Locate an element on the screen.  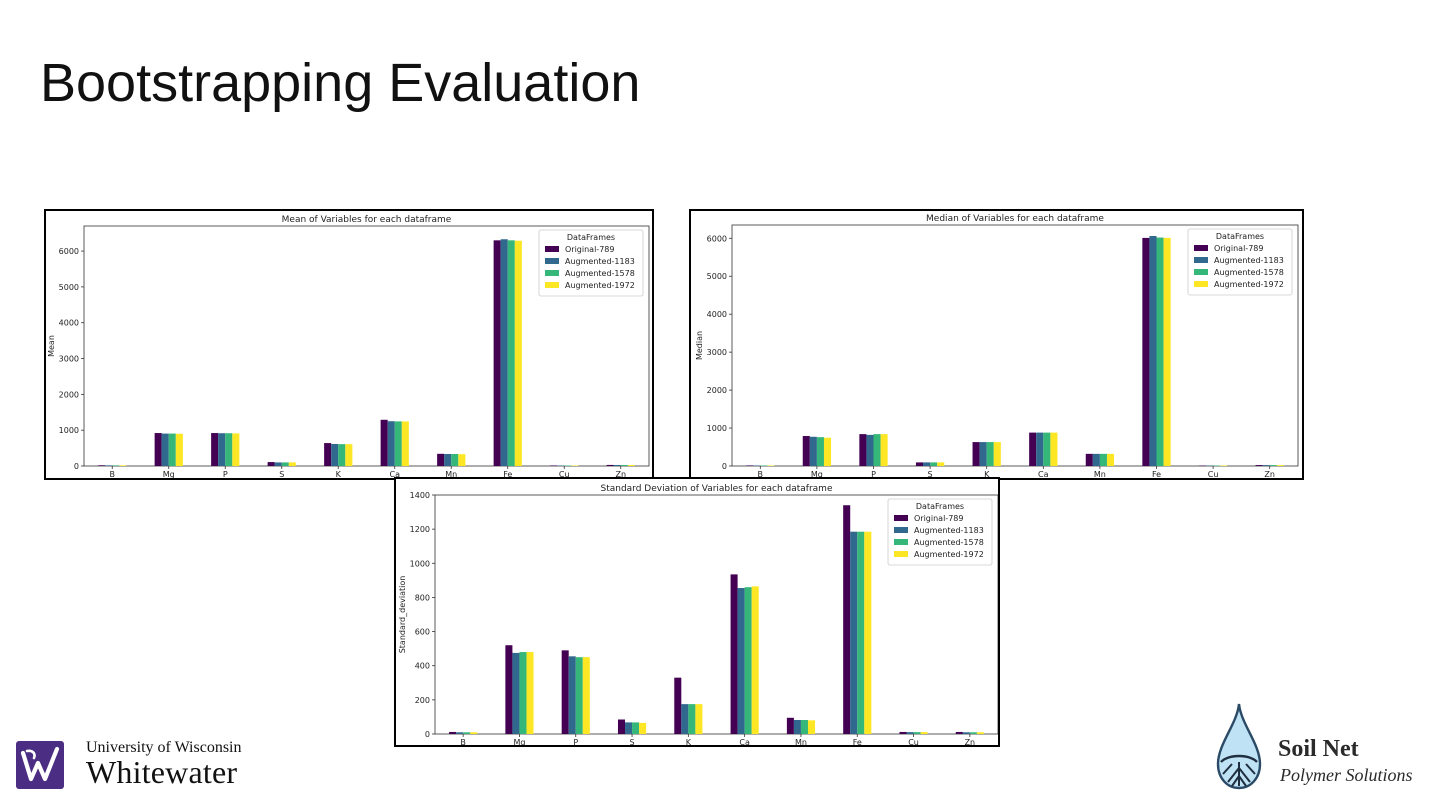
uww-logo-line2: Whitewater is located at coordinates (162, 772).